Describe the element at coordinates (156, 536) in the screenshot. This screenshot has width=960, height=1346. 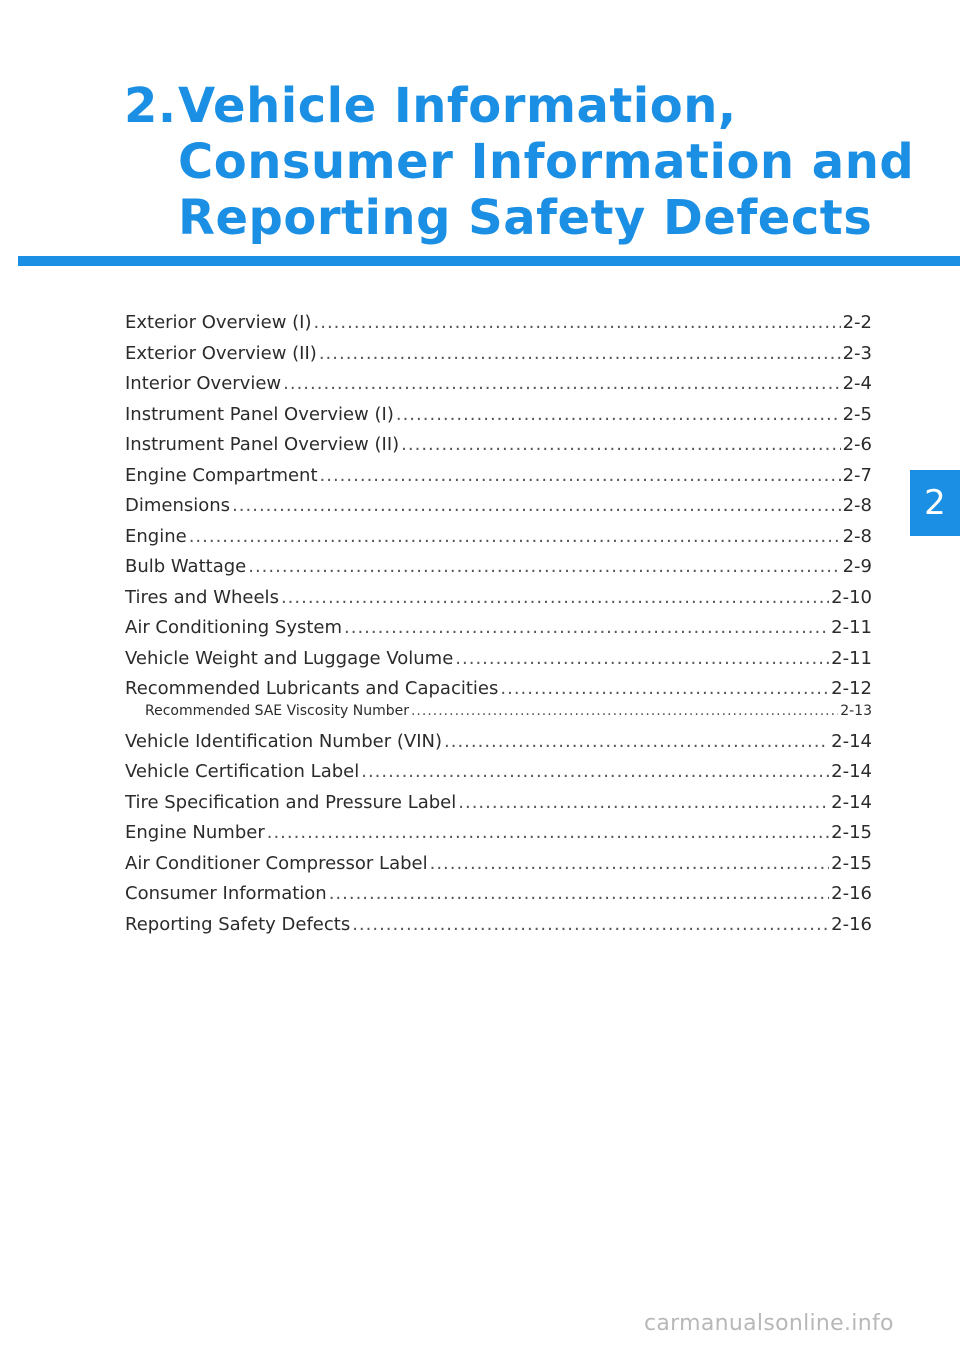
I see `toc-entry-label: Engine` at that location.